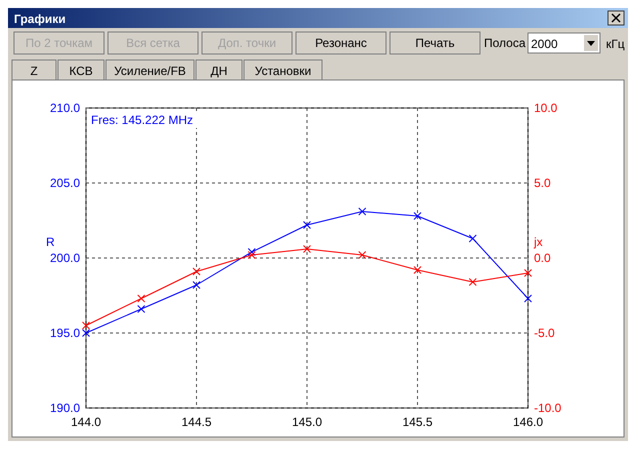 This screenshot has width=636, height=449. I want to click on y2-axis-title: jx, so click(538, 242).